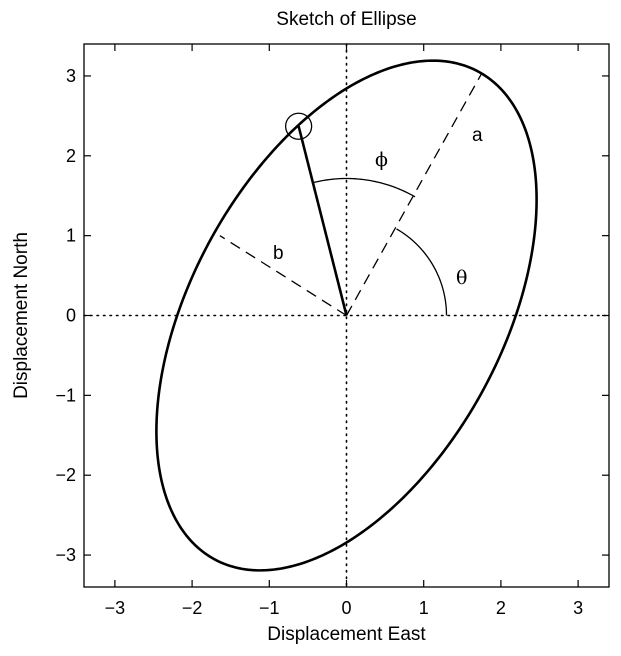  What do you see at coordinates (501, 608) in the screenshot?
I see `x-tick-label: 2` at bounding box center [501, 608].